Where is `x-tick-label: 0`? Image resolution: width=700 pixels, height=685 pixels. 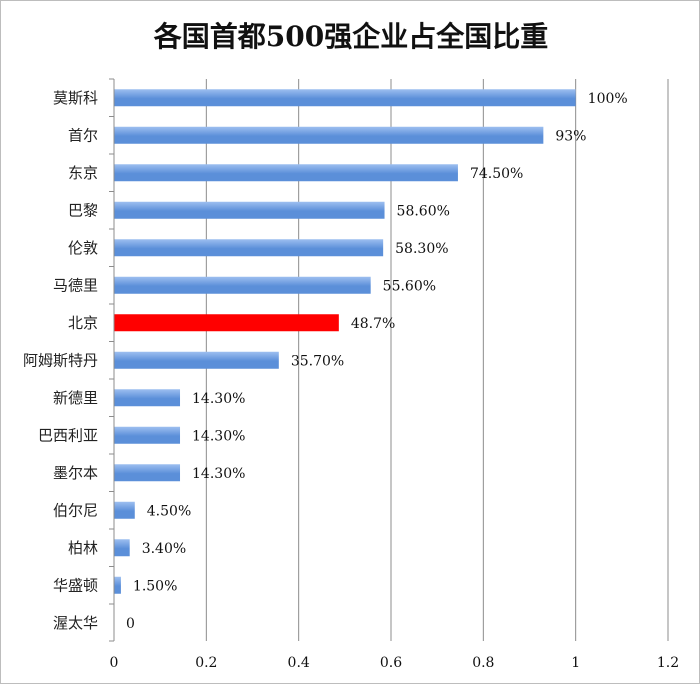
x-tick-label: 0 is located at coordinates (114, 663).